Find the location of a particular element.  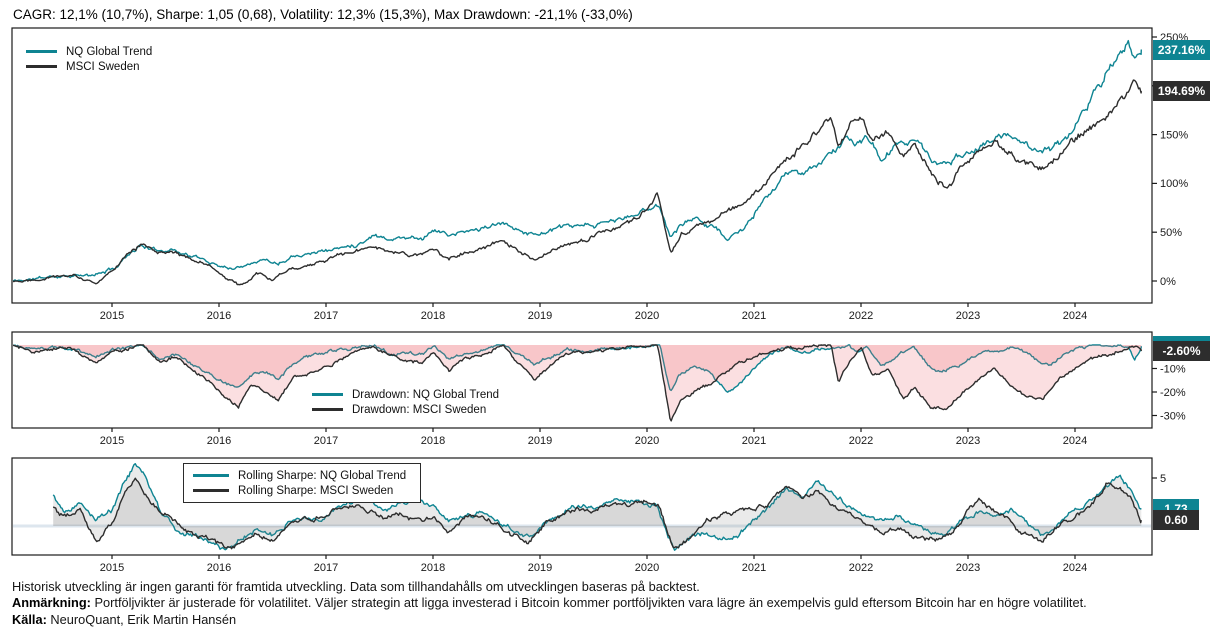

nq-global-trend-swatch is located at coordinates (41, 51).